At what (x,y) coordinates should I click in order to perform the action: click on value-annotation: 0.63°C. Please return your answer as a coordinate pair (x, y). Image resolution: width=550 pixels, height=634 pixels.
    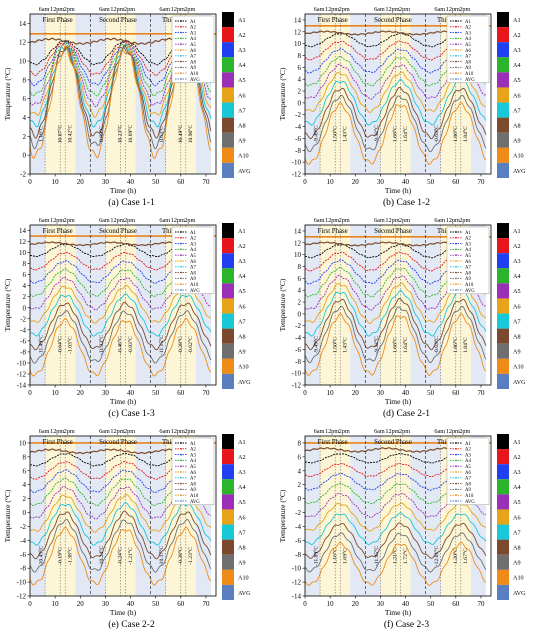
    Looking at the image, I should click on (161, 134).